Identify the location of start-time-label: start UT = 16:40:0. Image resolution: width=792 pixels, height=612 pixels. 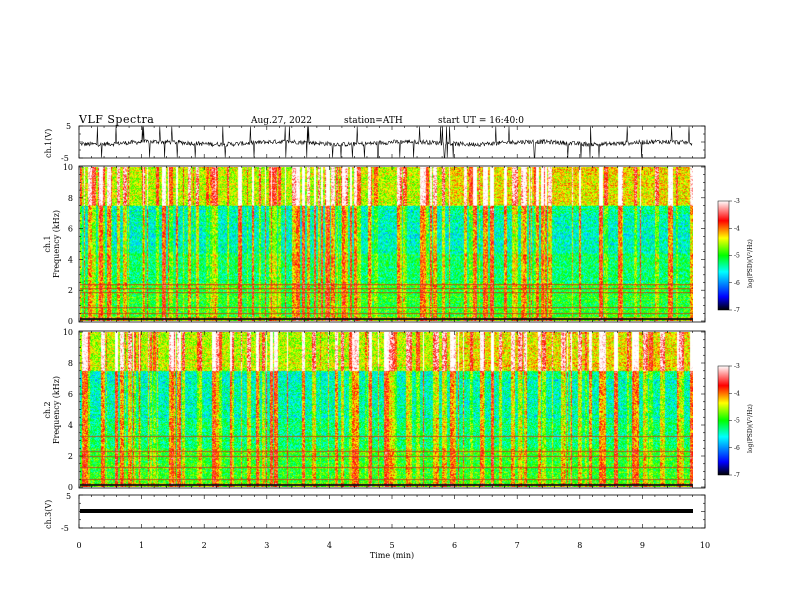
(481, 121).